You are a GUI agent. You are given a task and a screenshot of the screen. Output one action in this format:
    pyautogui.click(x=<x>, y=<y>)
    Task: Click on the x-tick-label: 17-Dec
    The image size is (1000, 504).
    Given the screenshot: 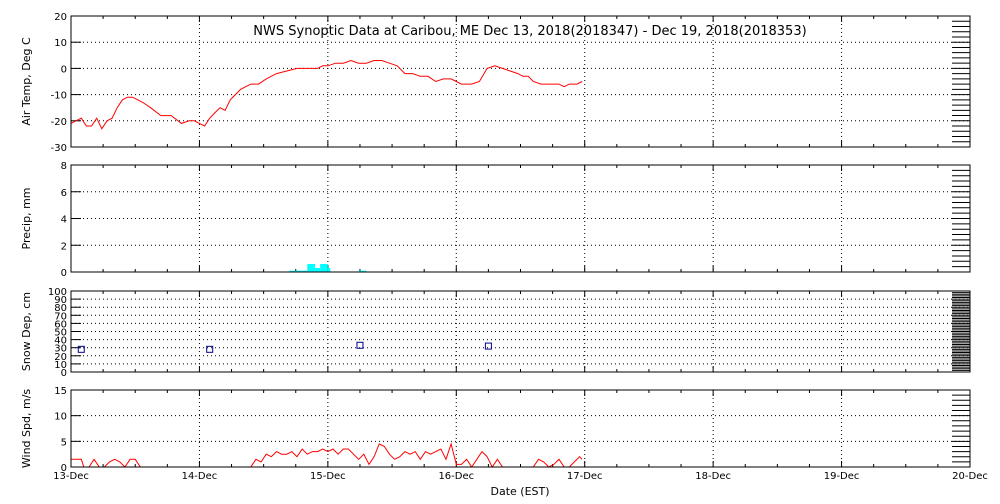 What is the action you would take?
    pyautogui.click(x=585, y=476)
    